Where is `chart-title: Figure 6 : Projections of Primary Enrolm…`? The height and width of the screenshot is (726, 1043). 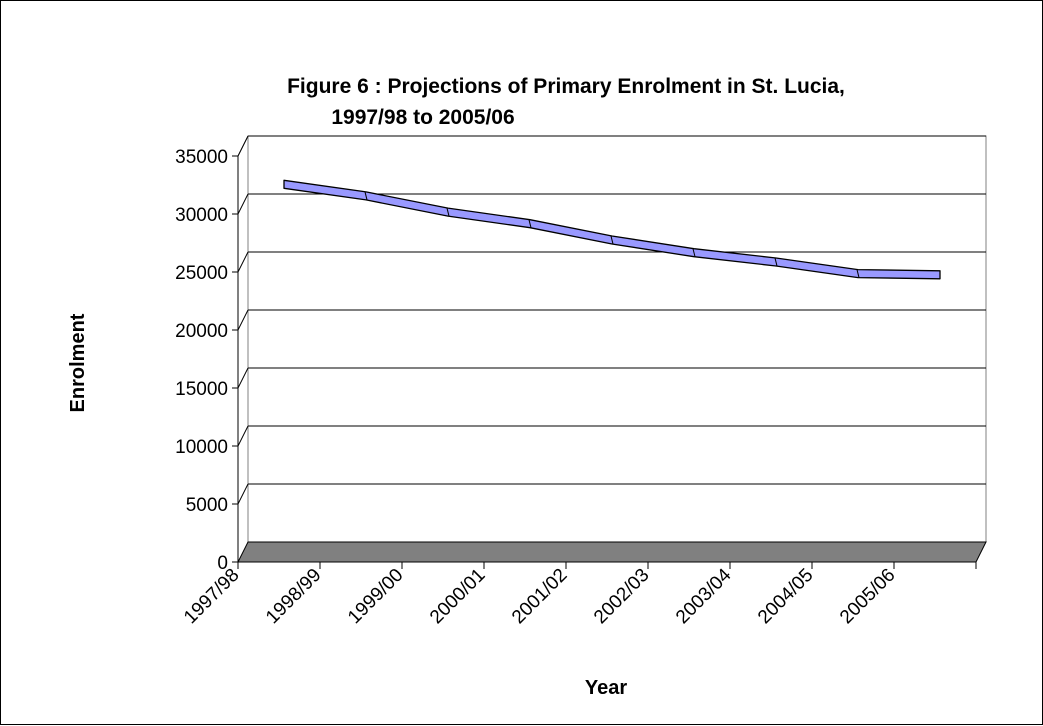
chart-title: Figure 6 : Projections of Primary Enrolm… is located at coordinates (566, 86).